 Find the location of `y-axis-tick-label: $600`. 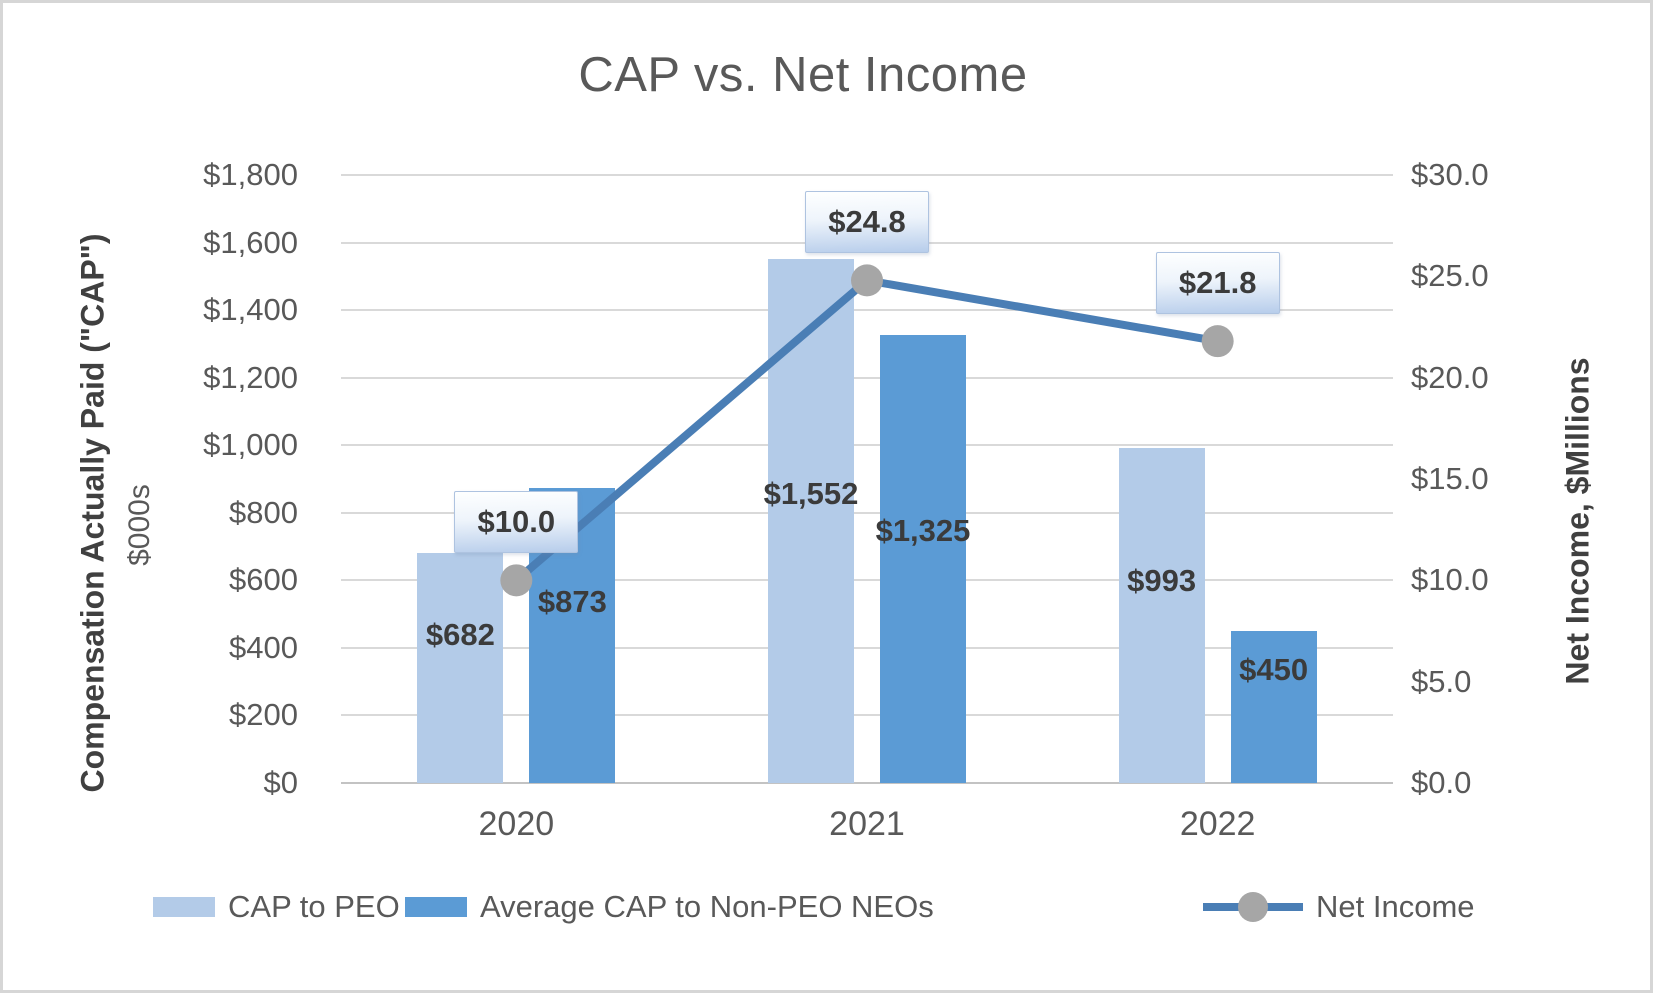

y-axis-tick-label: $600 is located at coordinates (263, 580).